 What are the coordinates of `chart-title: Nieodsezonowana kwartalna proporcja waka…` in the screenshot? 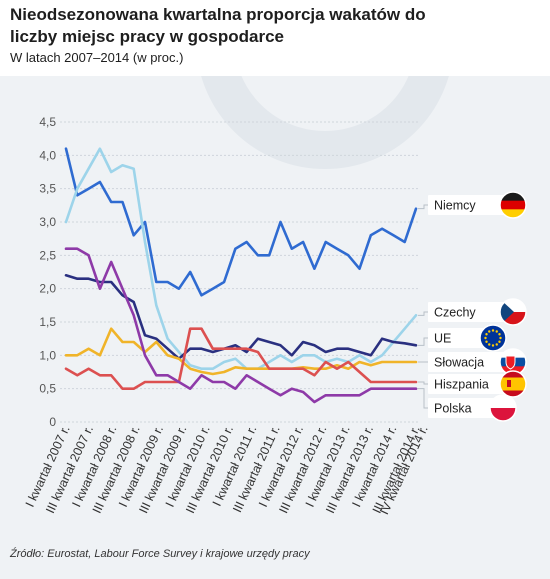 It's located at (218, 25).